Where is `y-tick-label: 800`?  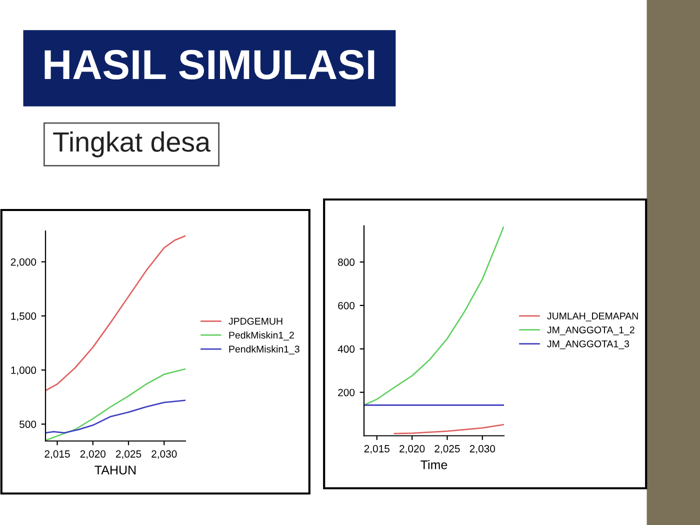 y-tick-label: 800 is located at coordinates (346, 262).